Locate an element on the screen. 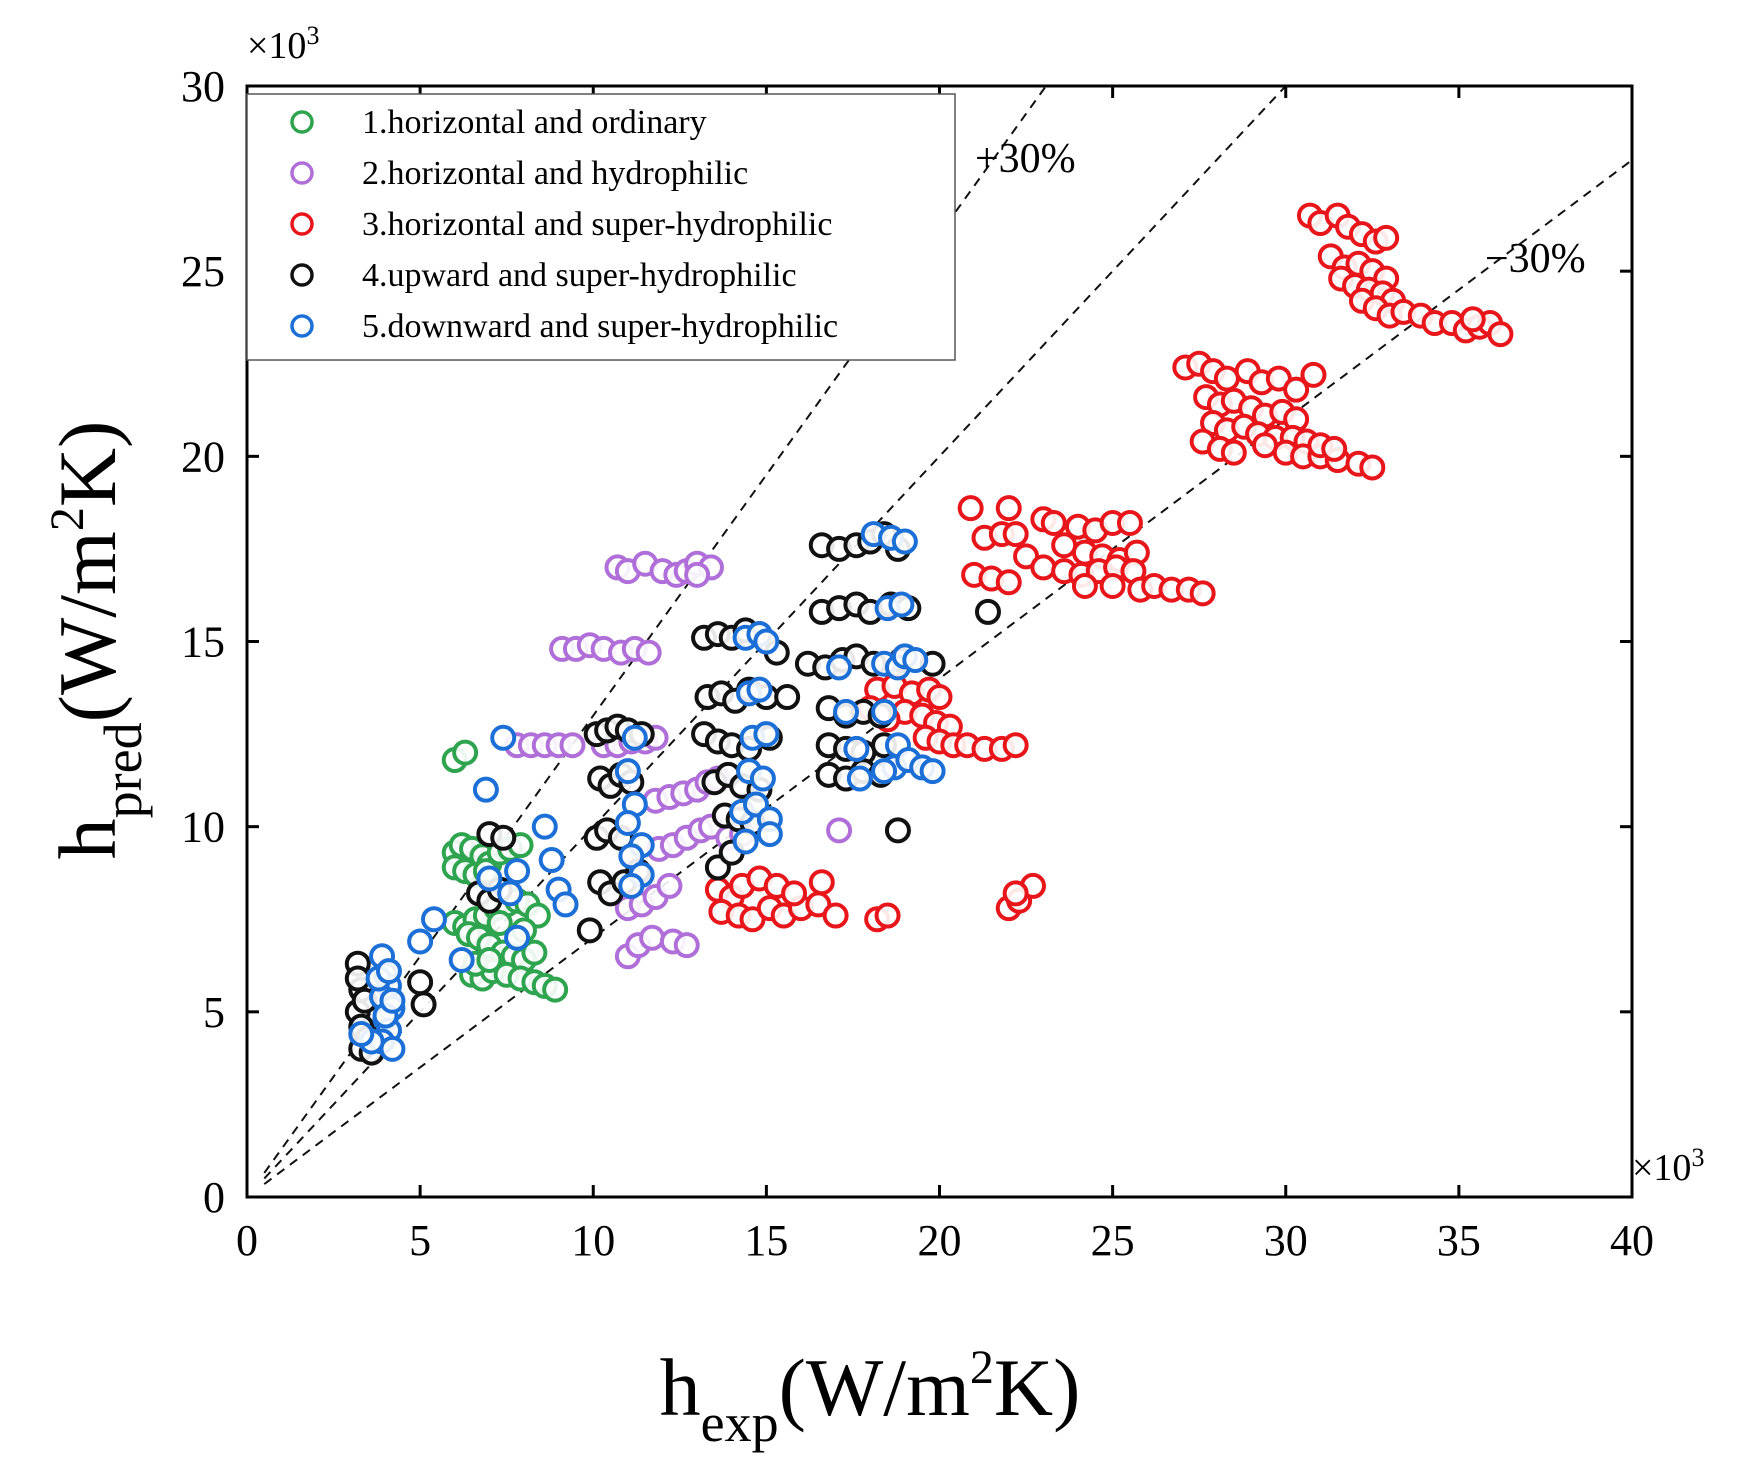 Image resolution: width=1752 pixels, height=1481 pixels. legend-item: 5.downward and super-hydrophilic is located at coordinates (564, 326).